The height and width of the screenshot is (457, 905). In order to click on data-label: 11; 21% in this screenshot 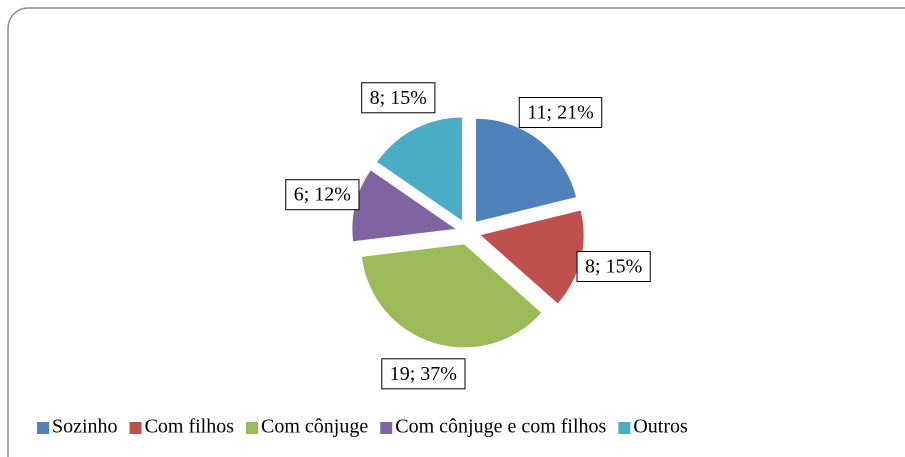, I will do `click(560, 113)`.